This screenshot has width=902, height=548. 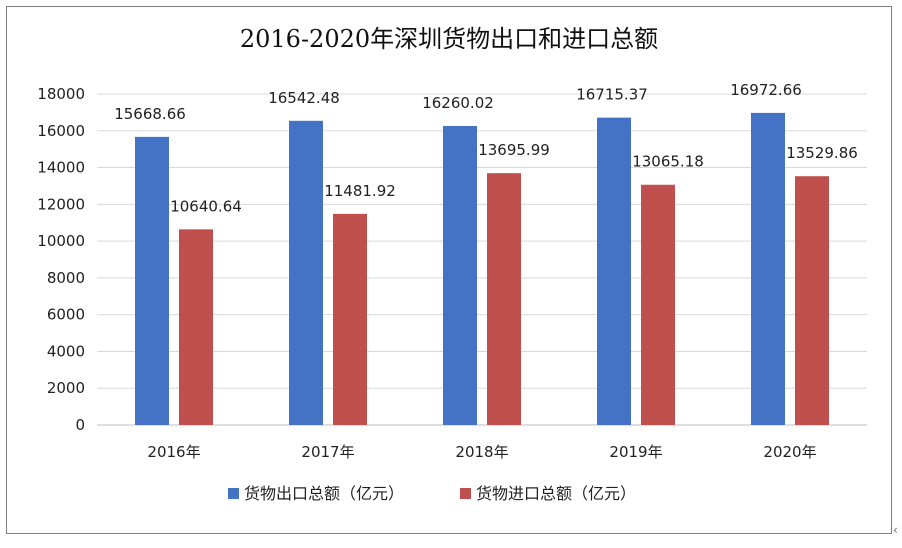 I want to click on data-label: 16542.48, so click(x=304, y=98).